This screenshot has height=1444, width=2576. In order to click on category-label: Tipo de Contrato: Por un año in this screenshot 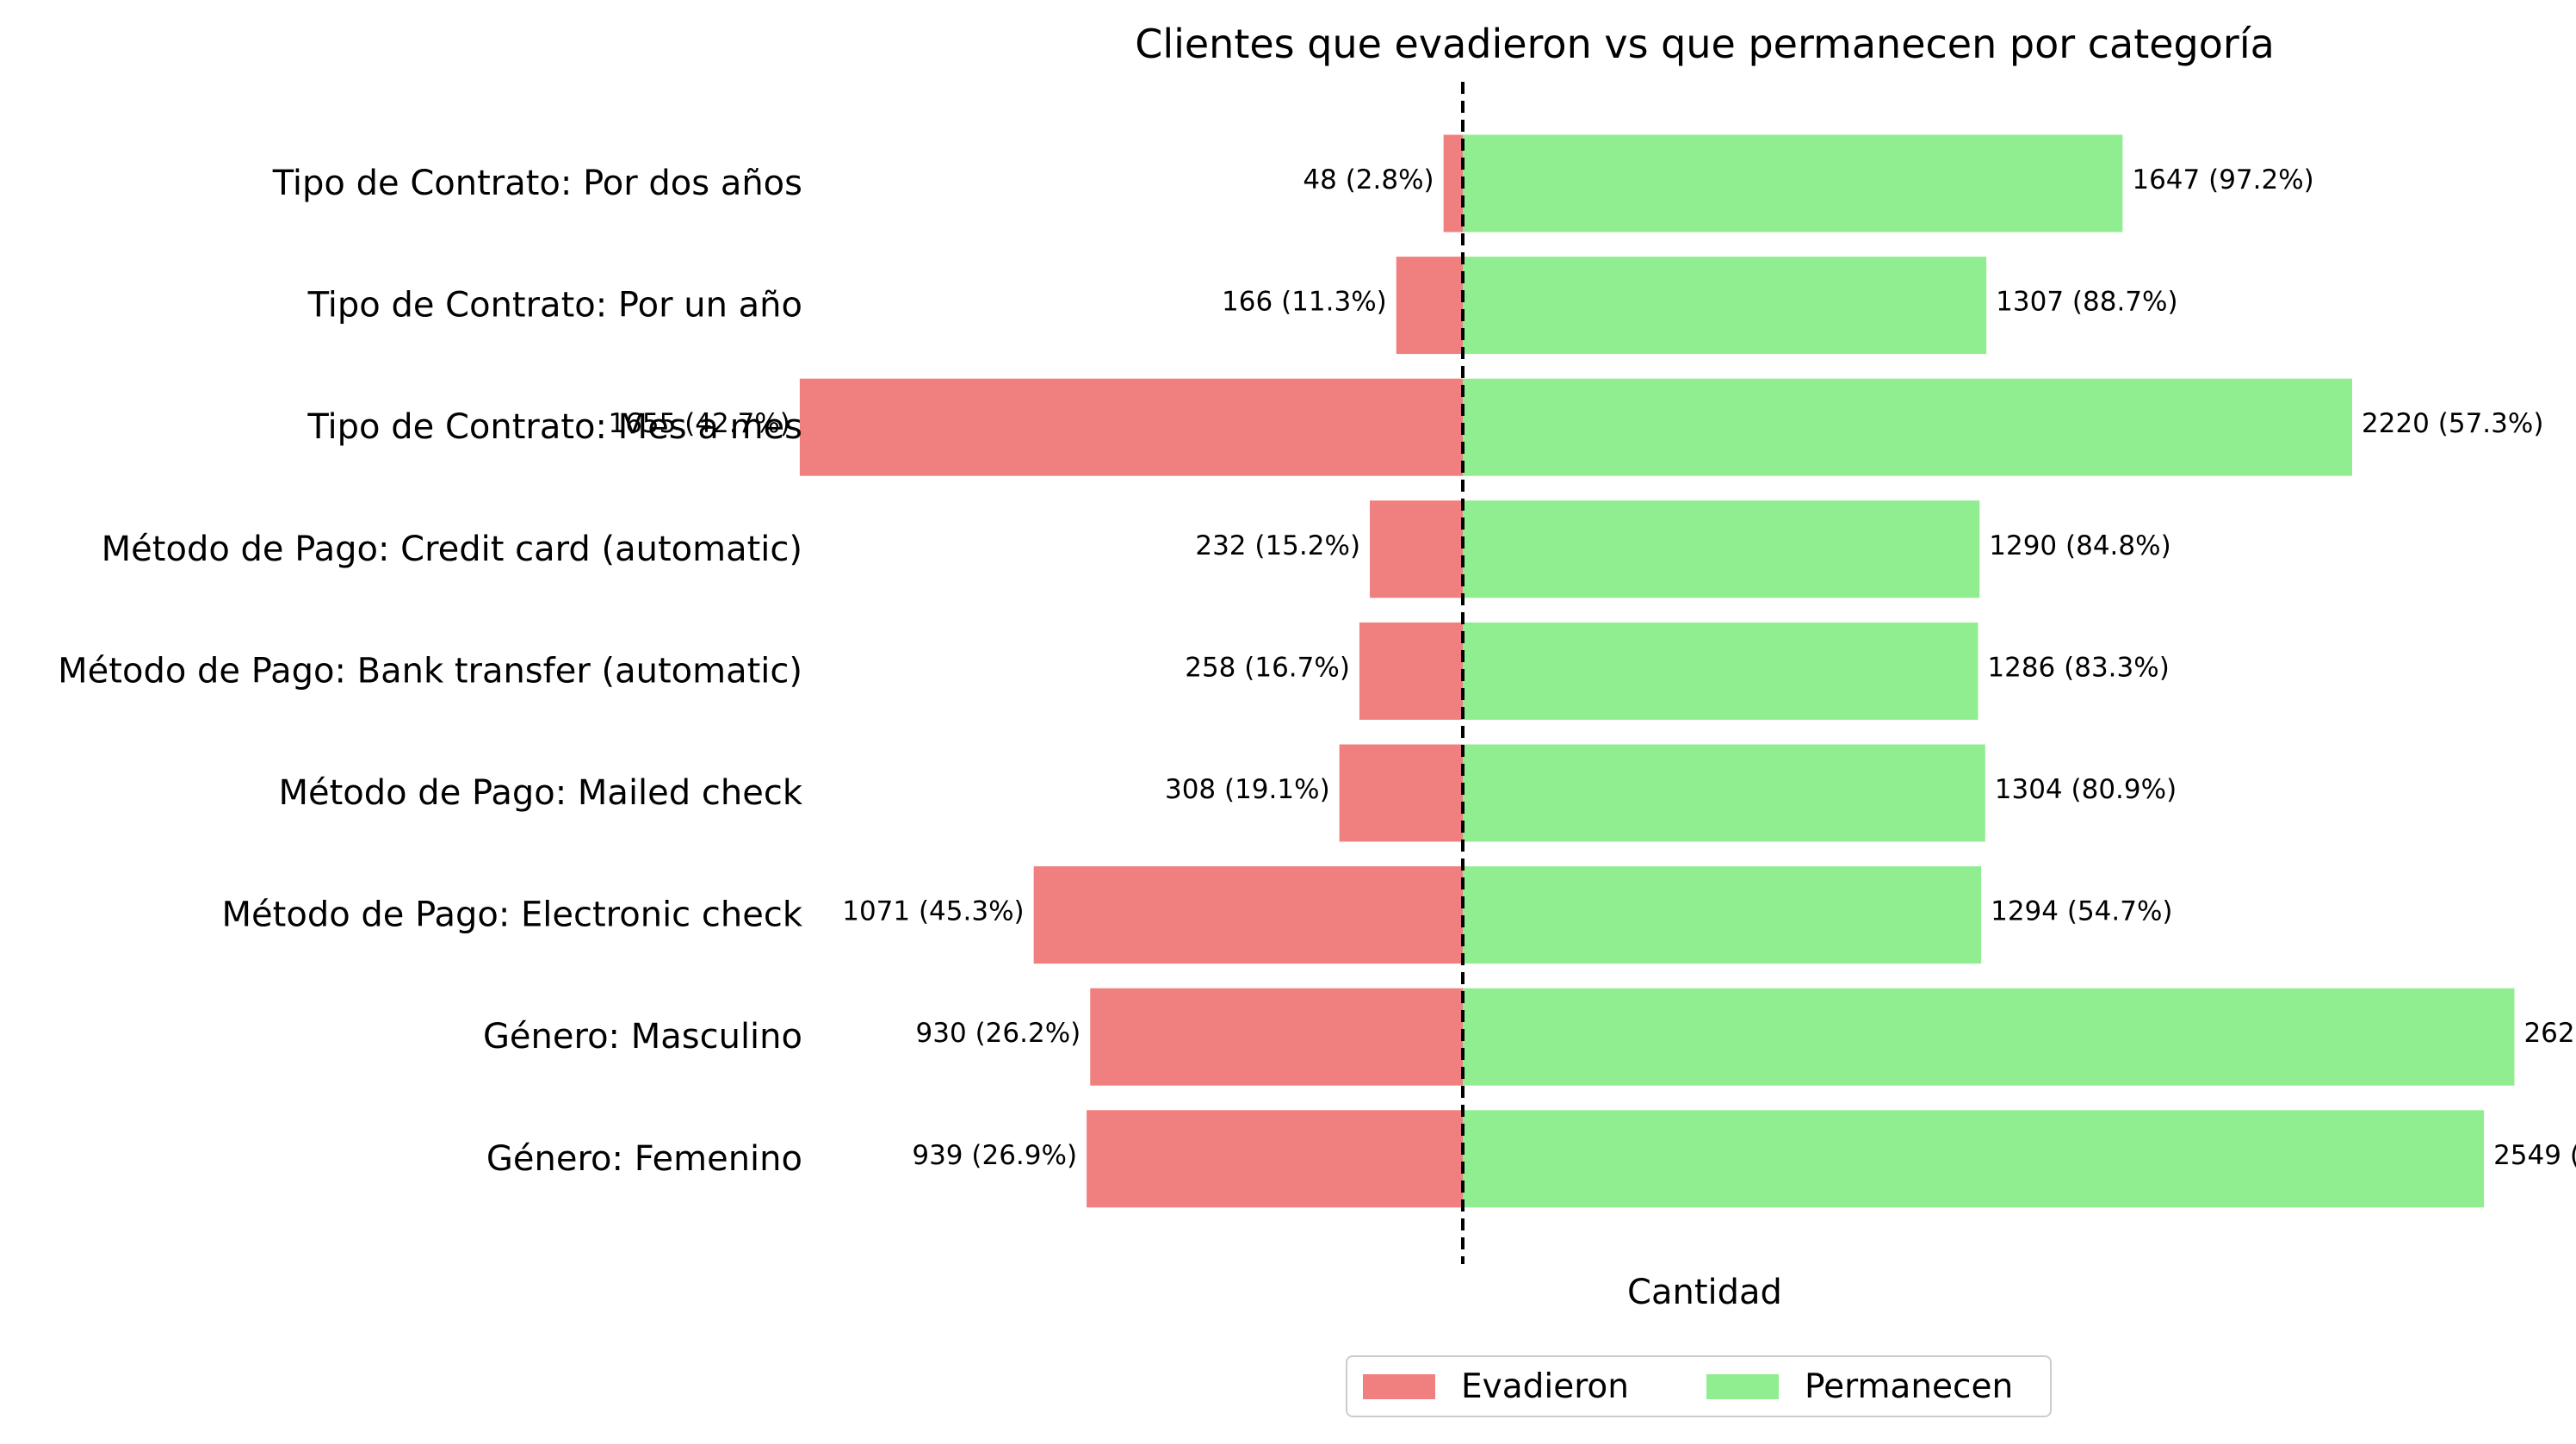, I will do `click(554, 305)`.